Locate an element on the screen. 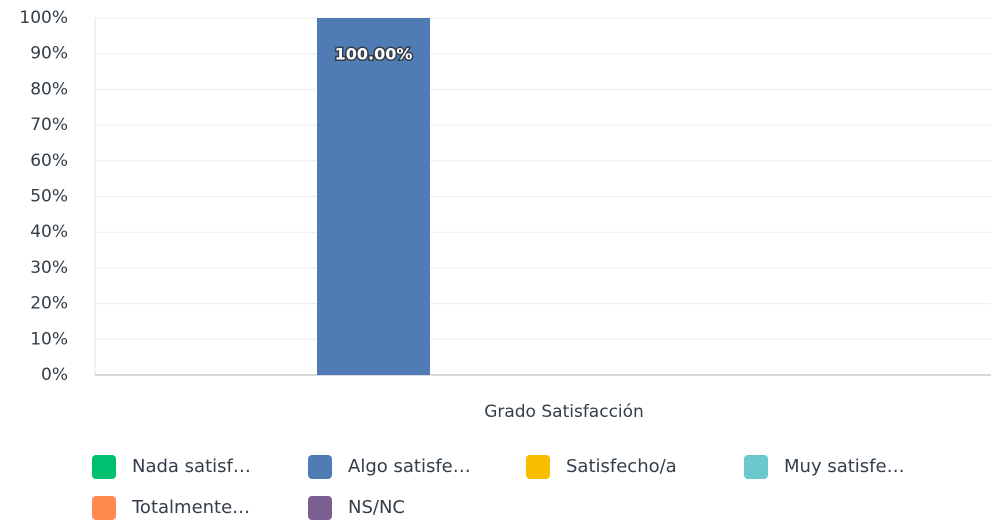 The width and height of the screenshot is (991, 520). y-tick-label: 10% is located at coordinates (49, 339).